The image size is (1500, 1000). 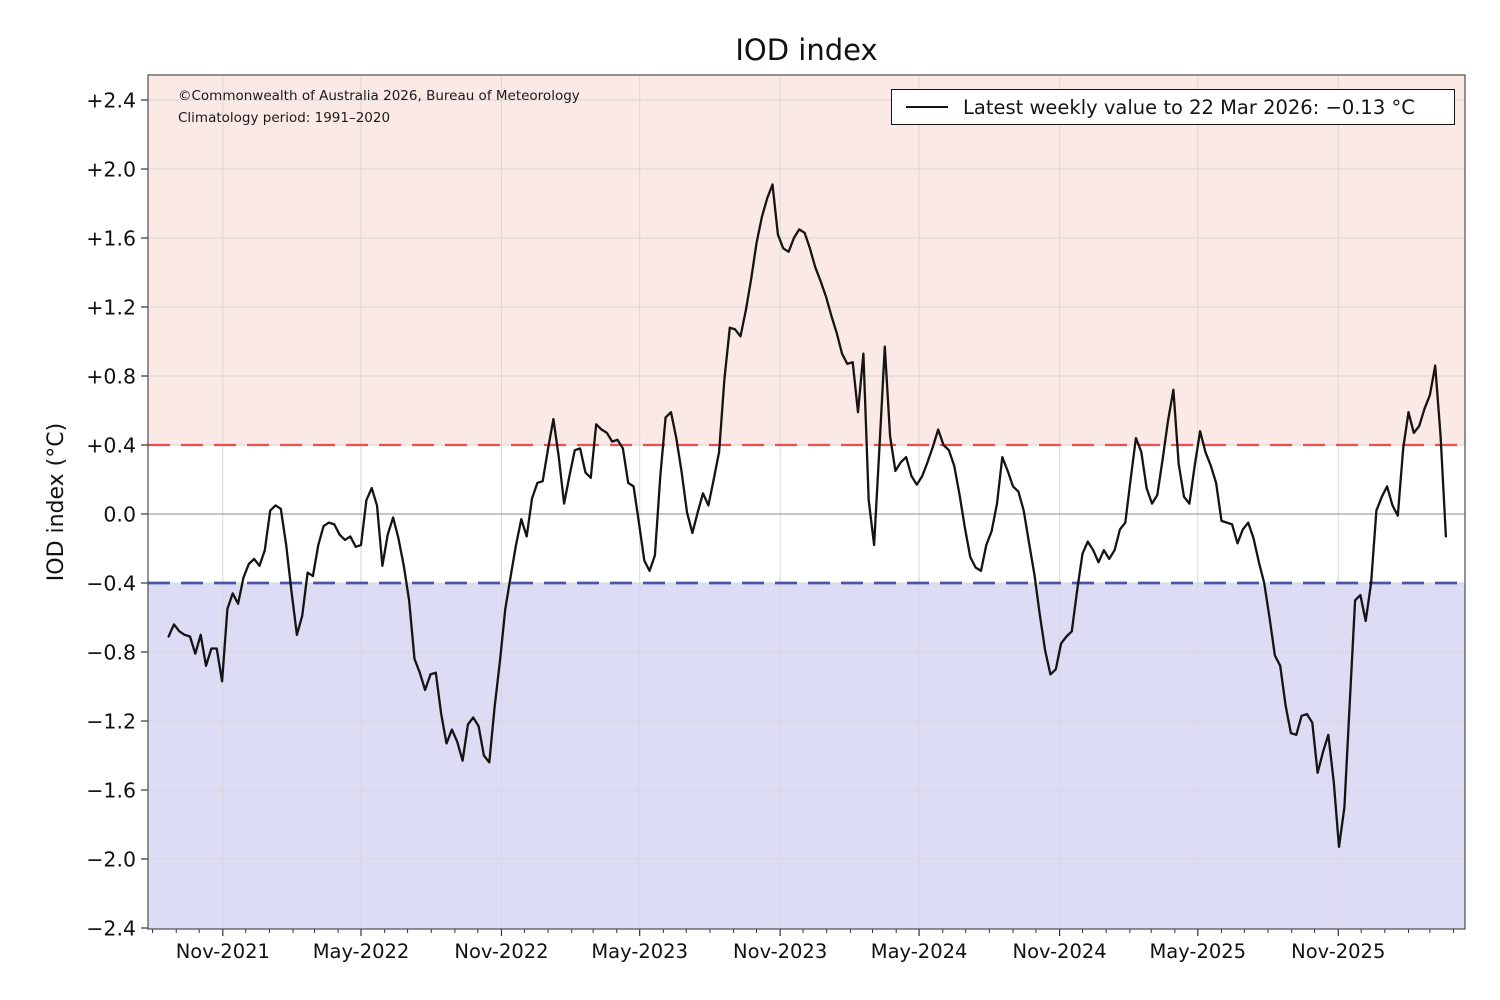 I want to click on x-tick-label: May-2025, so click(x=1197, y=951).